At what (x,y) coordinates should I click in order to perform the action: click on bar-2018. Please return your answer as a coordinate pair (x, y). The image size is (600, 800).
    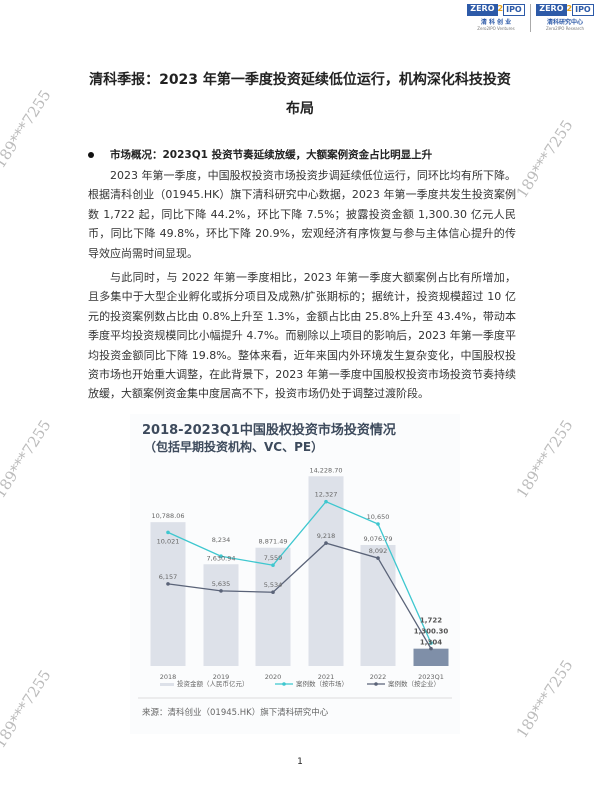
    Looking at the image, I should click on (168, 594).